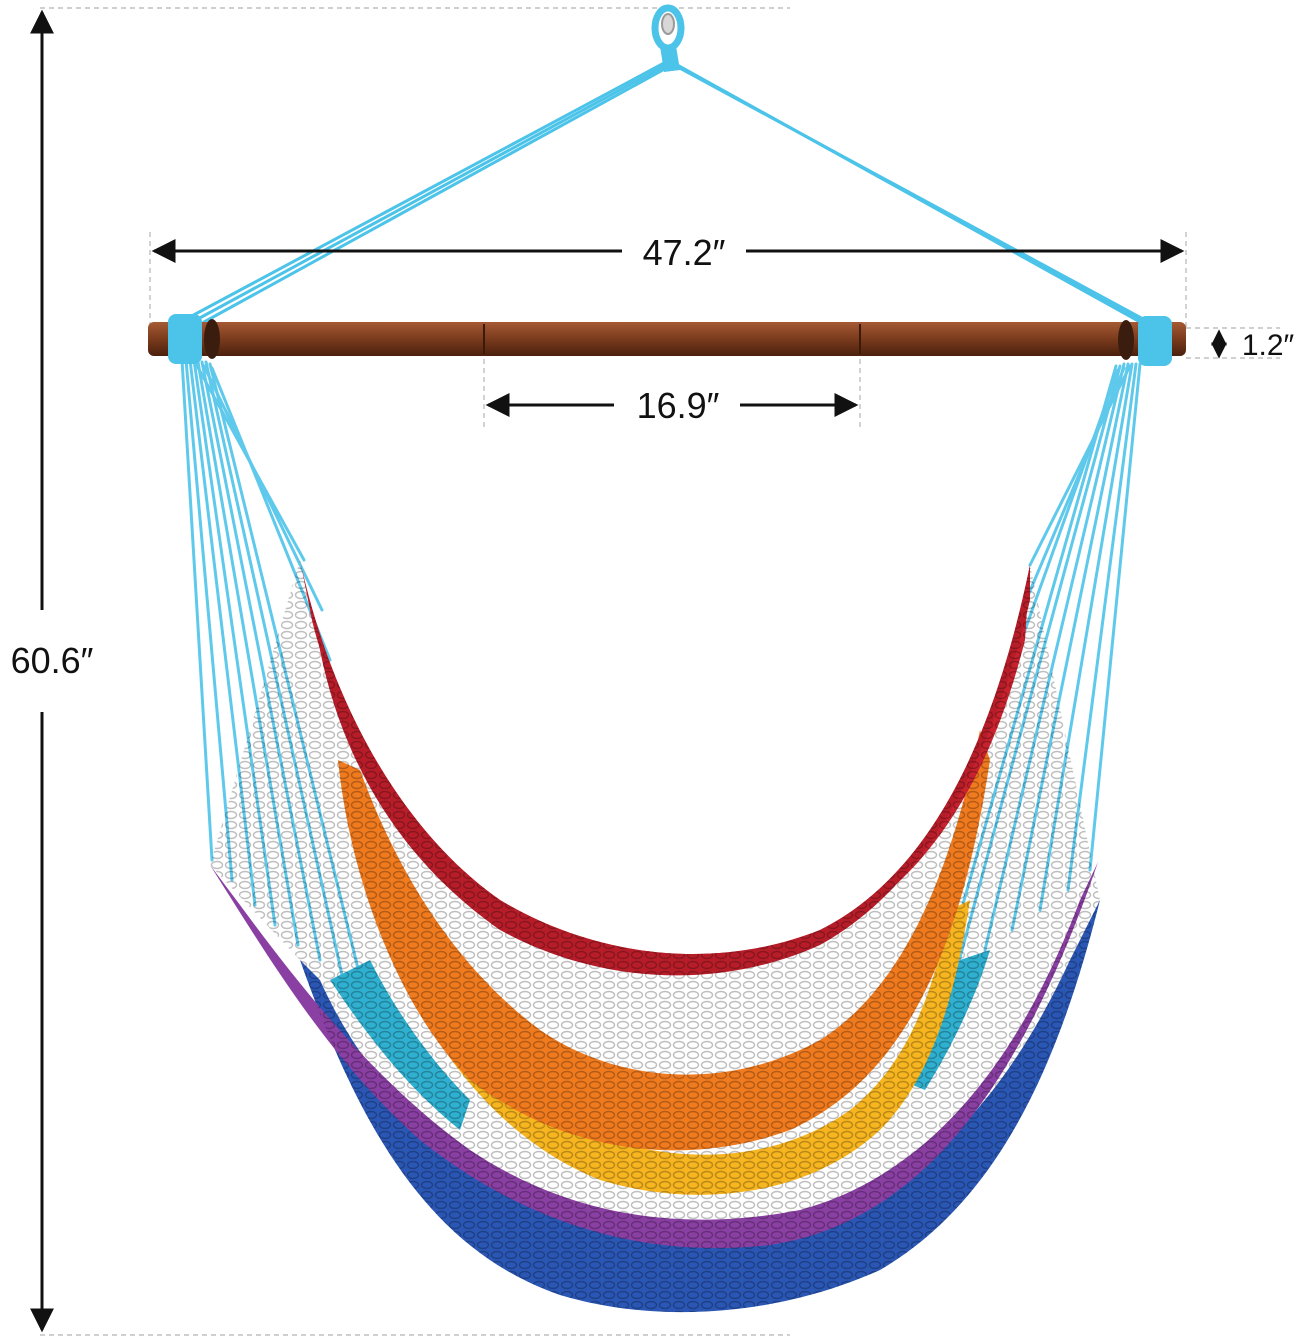  I want to click on bar-length-dimension: 47.2″, so click(668, 252).